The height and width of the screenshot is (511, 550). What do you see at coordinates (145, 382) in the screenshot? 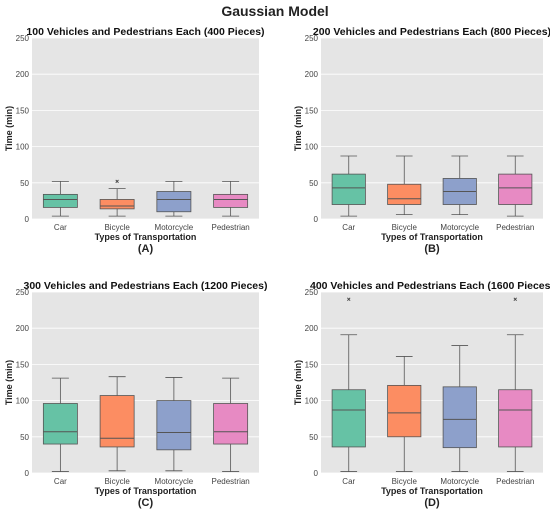
I see `panel-c-plot-area` at bounding box center [145, 382].